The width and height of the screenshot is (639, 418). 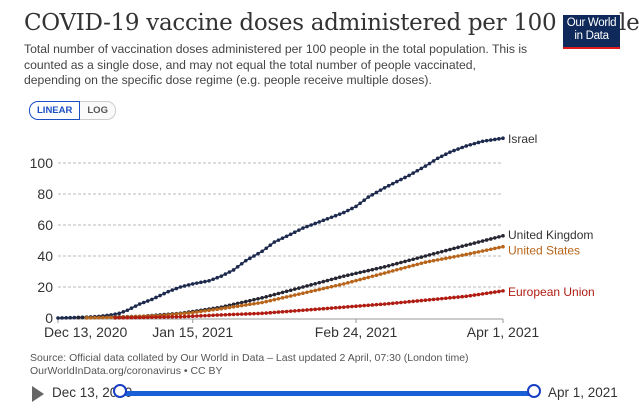 What do you see at coordinates (591, 32) in the screenshot?
I see `owid-logo: Our World in Data` at bounding box center [591, 32].